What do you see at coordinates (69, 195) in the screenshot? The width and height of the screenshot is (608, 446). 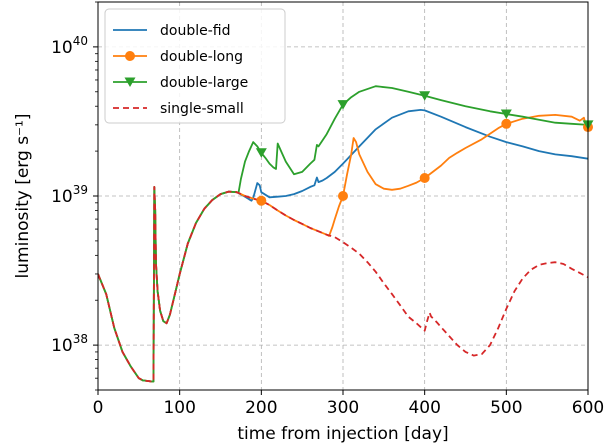 I see `y-tick-label: 1039` at bounding box center [69, 195].